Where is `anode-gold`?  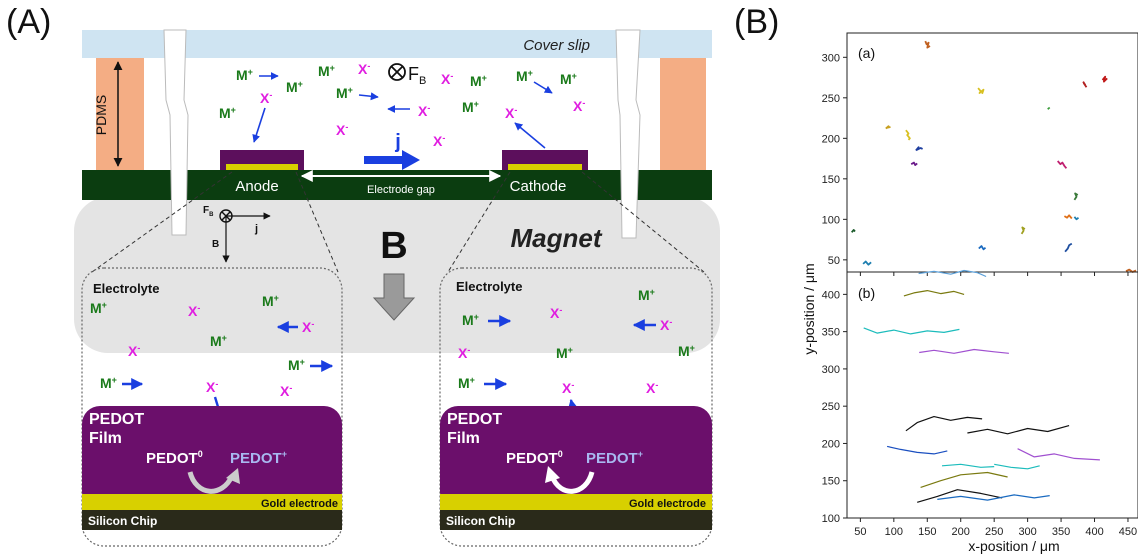 anode-gold is located at coordinates (262, 167).